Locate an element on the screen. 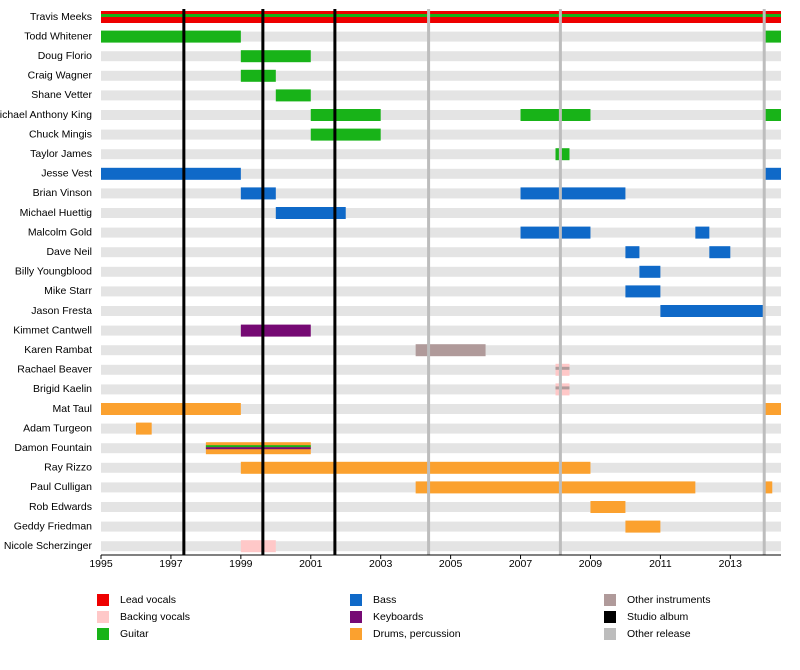 Image resolution: width=800 pixels, height=670 pixels. x-tick-label: 2011 is located at coordinates (660, 564).